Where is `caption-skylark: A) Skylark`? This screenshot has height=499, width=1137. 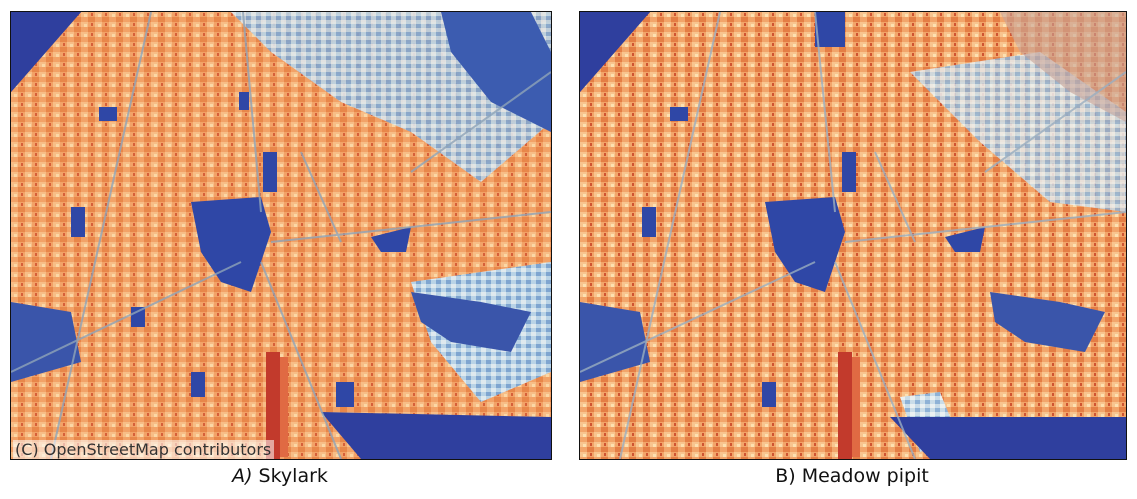
caption-skylark: A) Skylark is located at coordinates (280, 476).